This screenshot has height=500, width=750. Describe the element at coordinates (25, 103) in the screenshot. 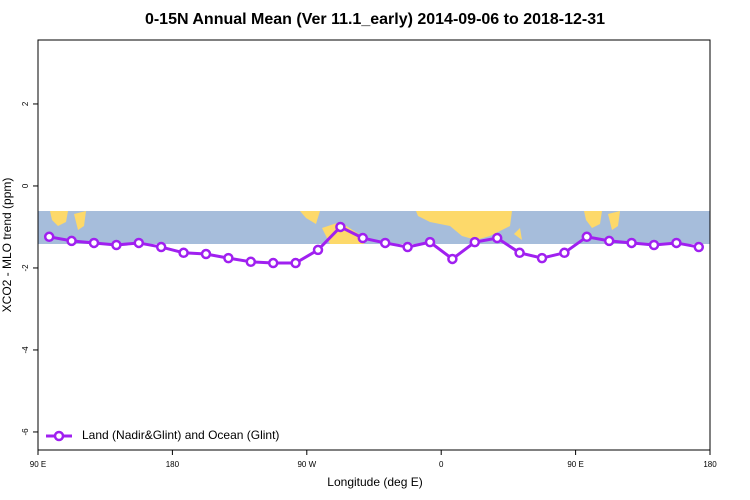

I see `y-tick-label: 2` at that location.